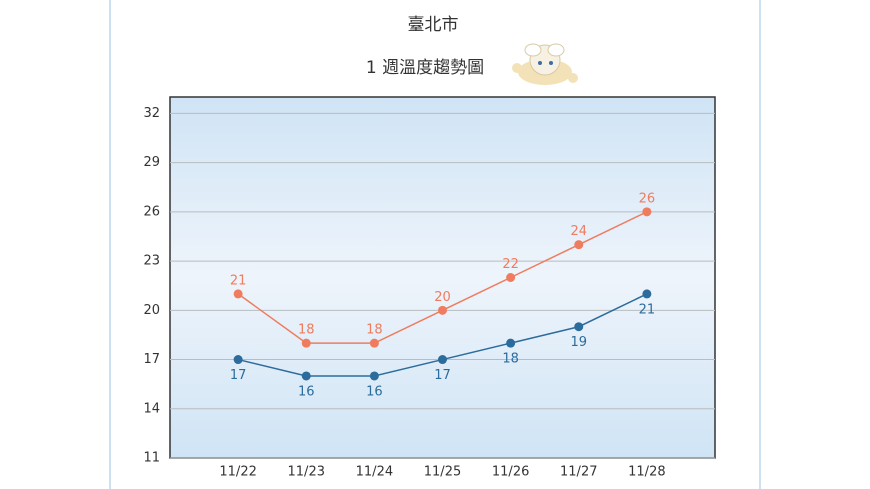 This screenshot has width=870, height=489. I want to click on data-label: 22, so click(510, 264).